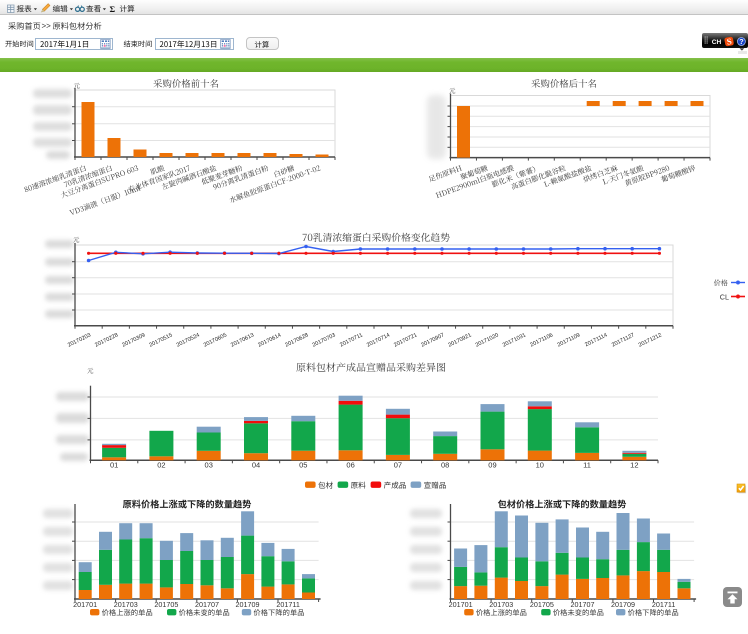 This screenshot has height=634, width=748. I want to click on svg-text: S, so click(729, 41).